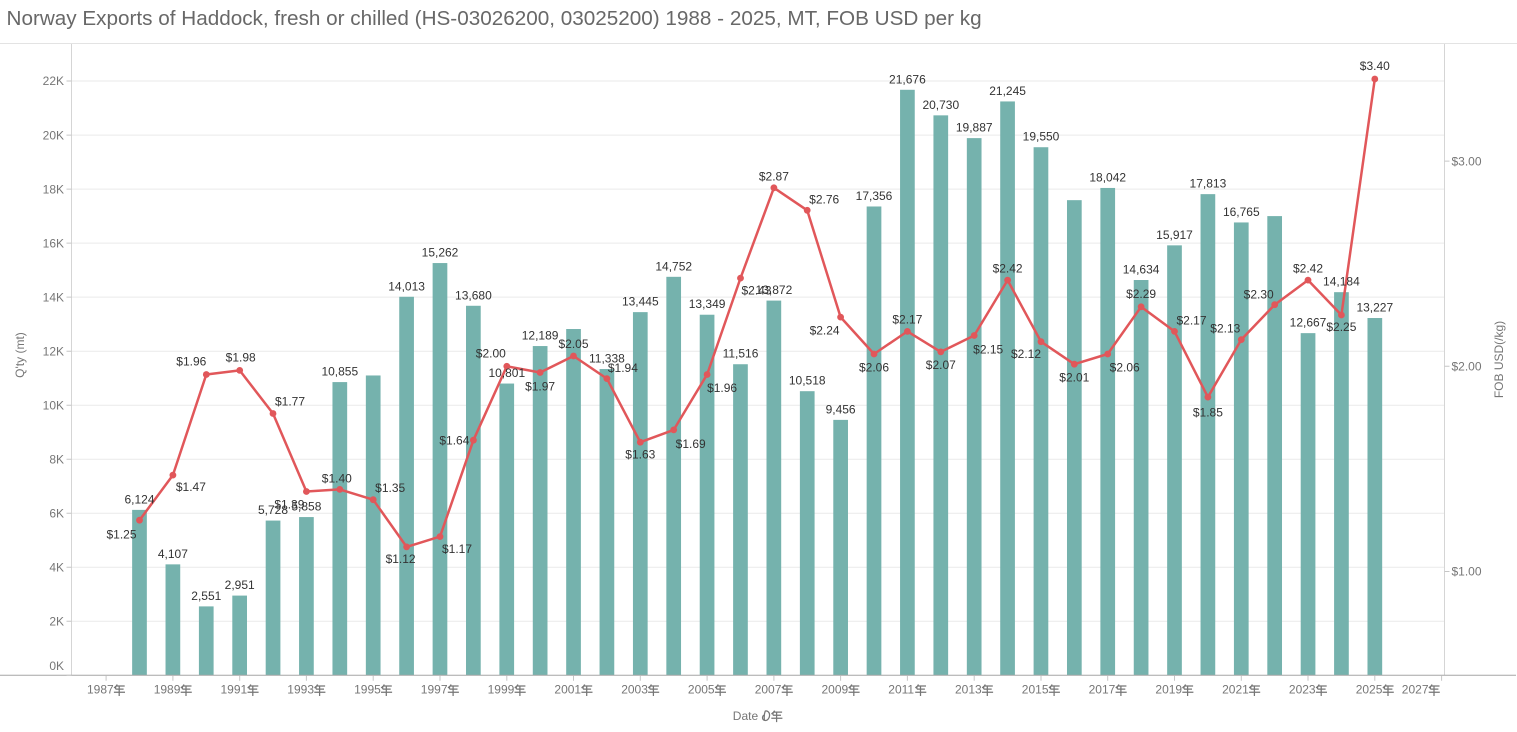  Describe the element at coordinates (640, 302) in the screenshot. I see `svg-text: 13,445` at that location.